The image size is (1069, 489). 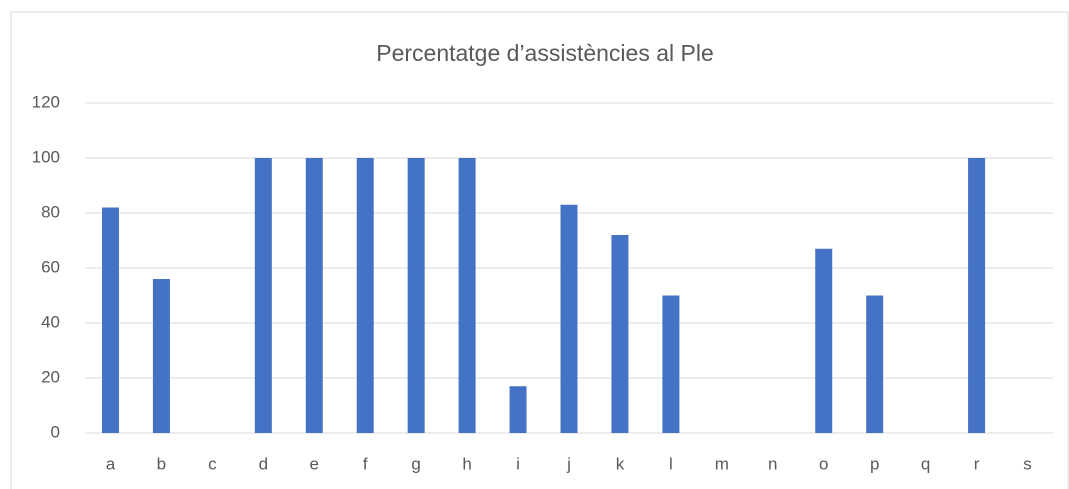 What do you see at coordinates (722, 463) in the screenshot?
I see `x-tick-label: m` at bounding box center [722, 463].